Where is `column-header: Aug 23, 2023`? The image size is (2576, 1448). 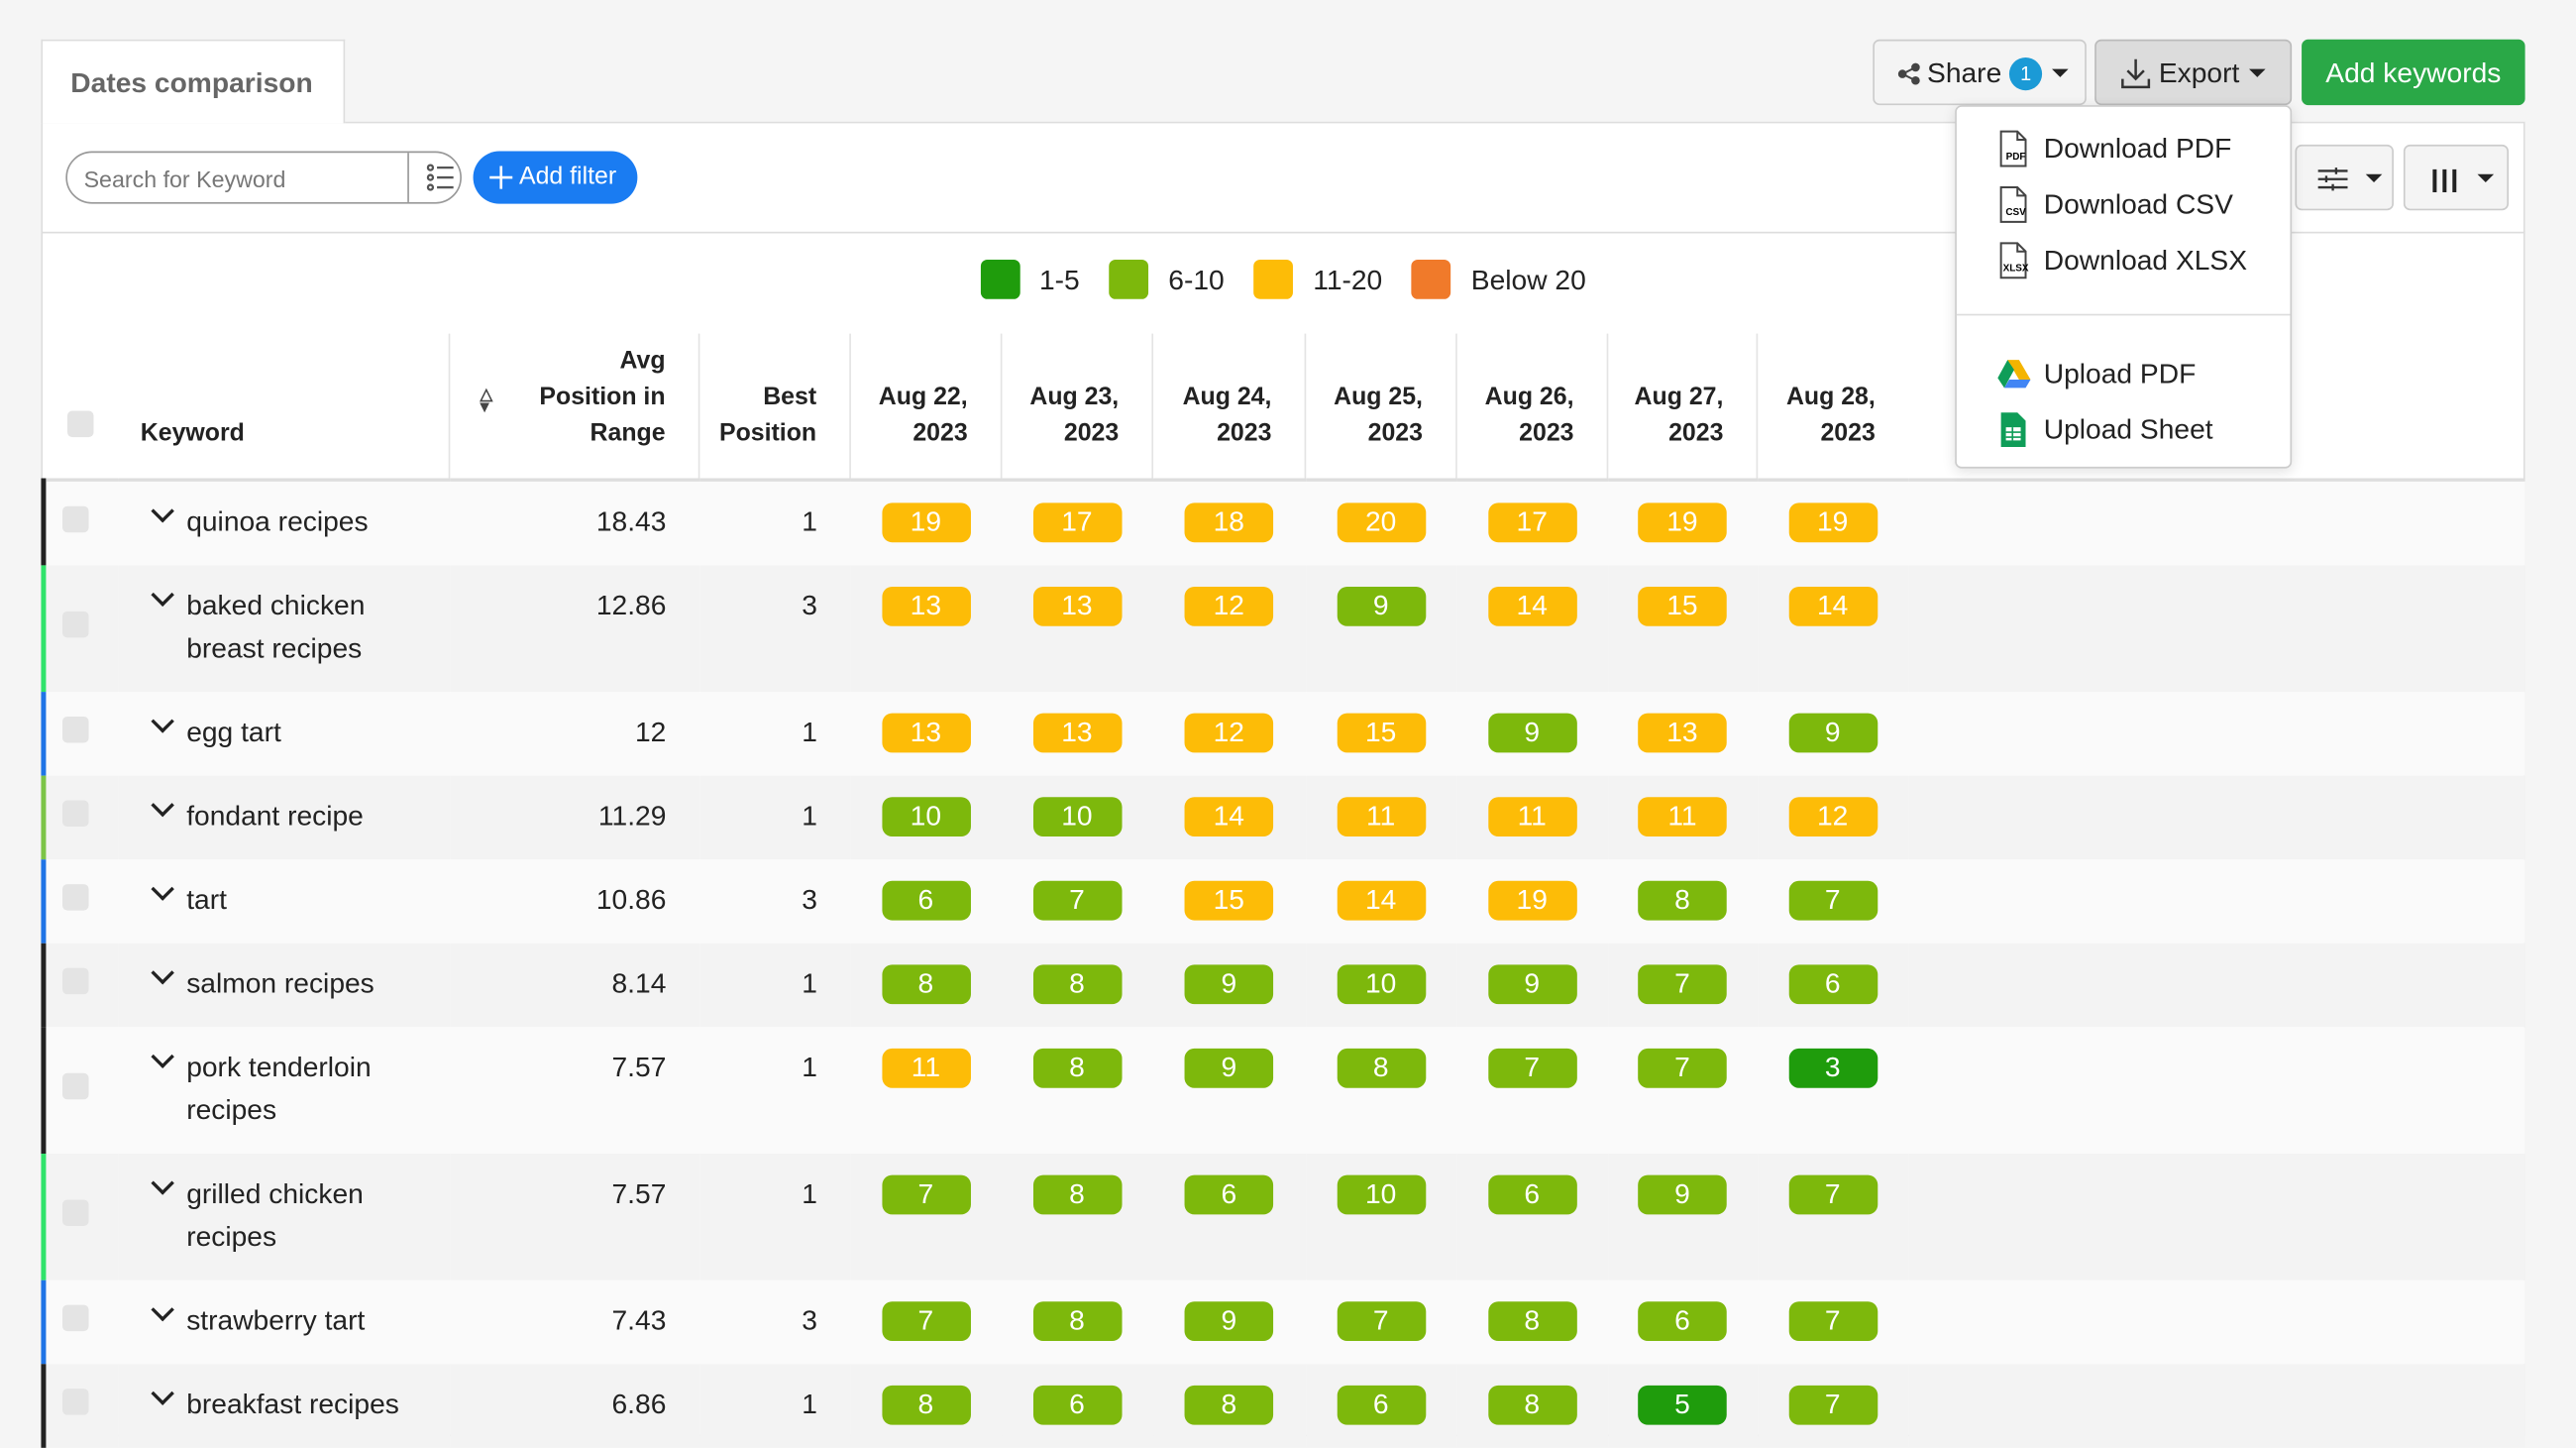 column-header: Aug 23, 2023 is located at coordinates (1076, 407).